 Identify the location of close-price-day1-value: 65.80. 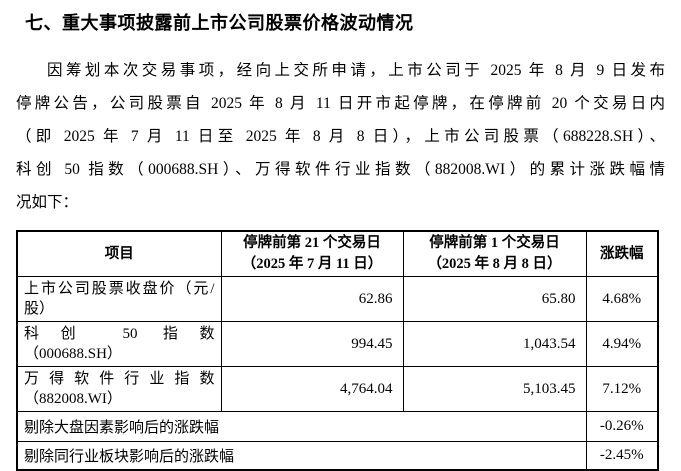
(494, 299).